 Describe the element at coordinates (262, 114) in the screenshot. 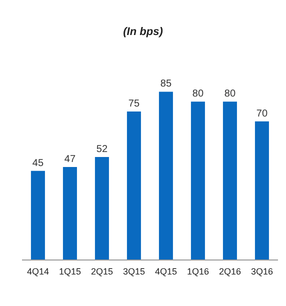

I see `data-label: 70` at that location.